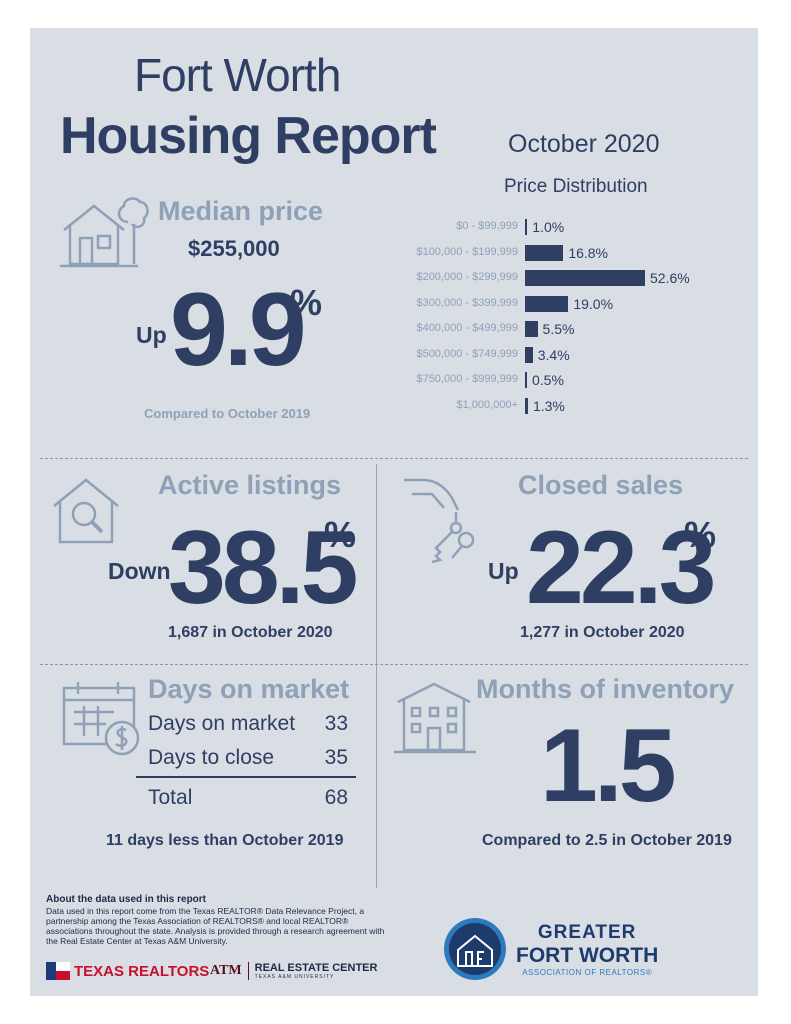  What do you see at coordinates (700, 534) in the screenshot?
I see `closed-percent-sign: %` at bounding box center [700, 534].